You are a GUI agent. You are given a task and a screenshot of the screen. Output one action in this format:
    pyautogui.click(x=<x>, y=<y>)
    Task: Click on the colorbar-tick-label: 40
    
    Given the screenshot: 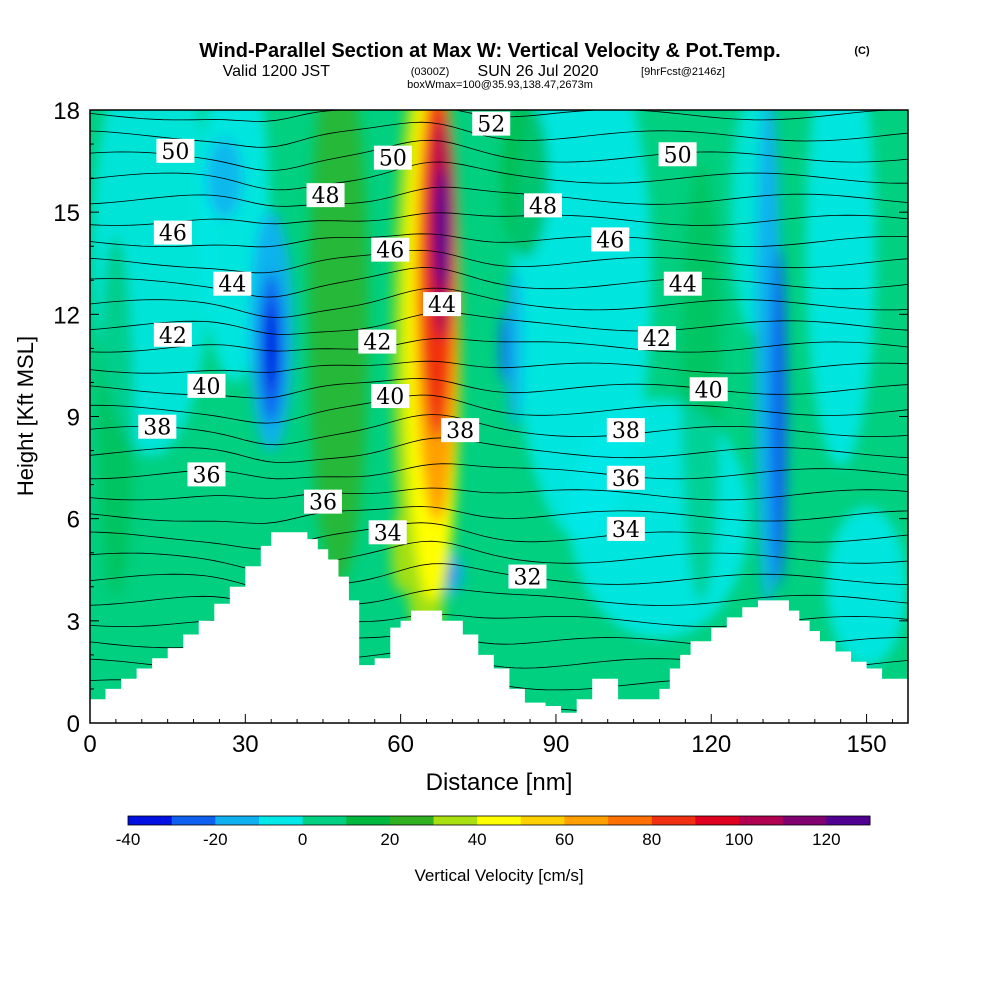 What is the action you would take?
    pyautogui.click(x=477, y=839)
    